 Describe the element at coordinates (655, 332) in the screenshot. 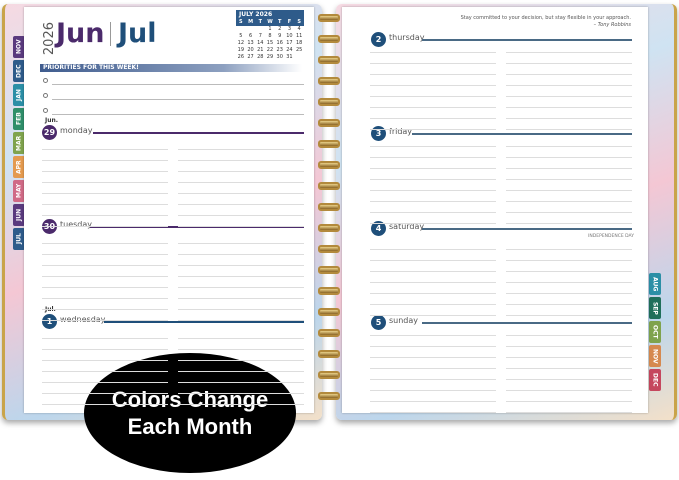

I see `month-tab-oct: OCT` at that location.